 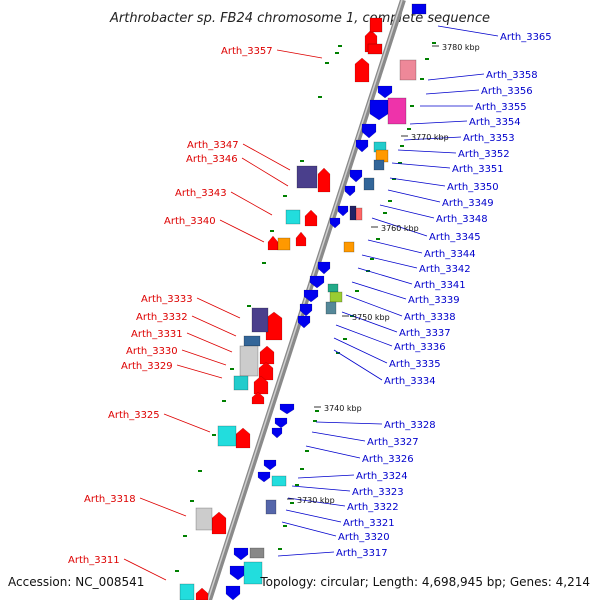 What do you see at coordinates (201, 193) in the screenshot?
I see `gene-label-forward: Arth_3343` at bounding box center [201, 193].